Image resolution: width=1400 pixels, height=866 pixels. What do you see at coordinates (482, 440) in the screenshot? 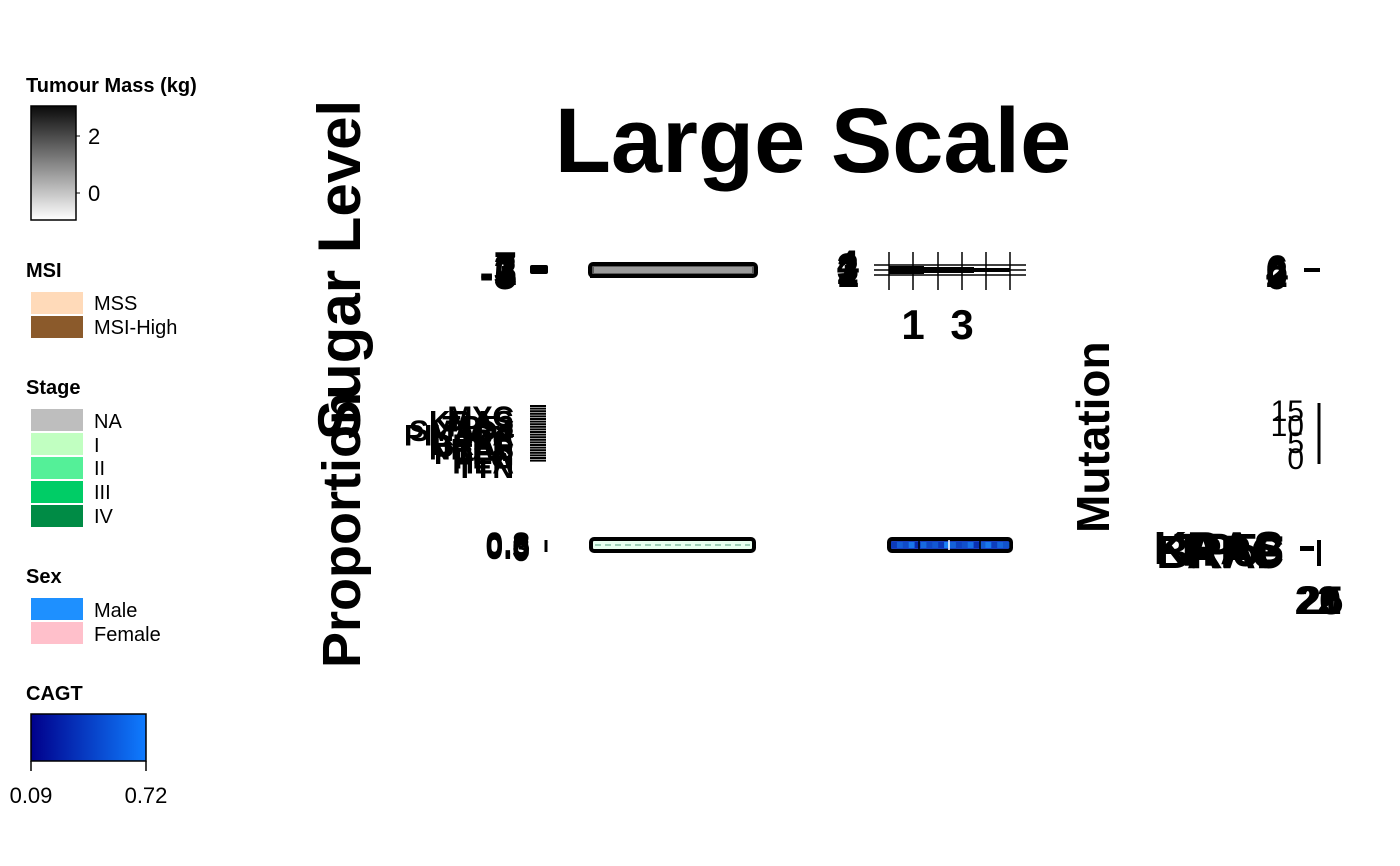
I see `gene-label-5: APC` at bounding box center [482, 440].